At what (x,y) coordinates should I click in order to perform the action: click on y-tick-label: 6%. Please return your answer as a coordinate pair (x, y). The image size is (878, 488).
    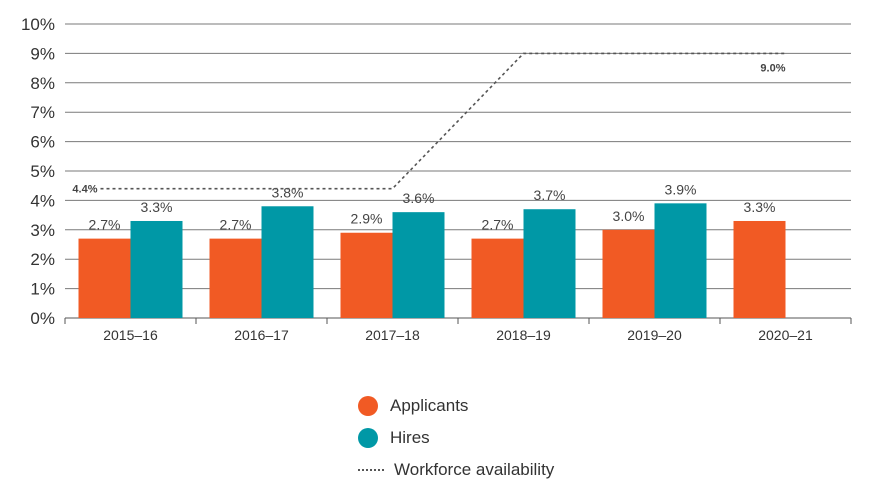
    Looking at the image, I should click on (42, 142).